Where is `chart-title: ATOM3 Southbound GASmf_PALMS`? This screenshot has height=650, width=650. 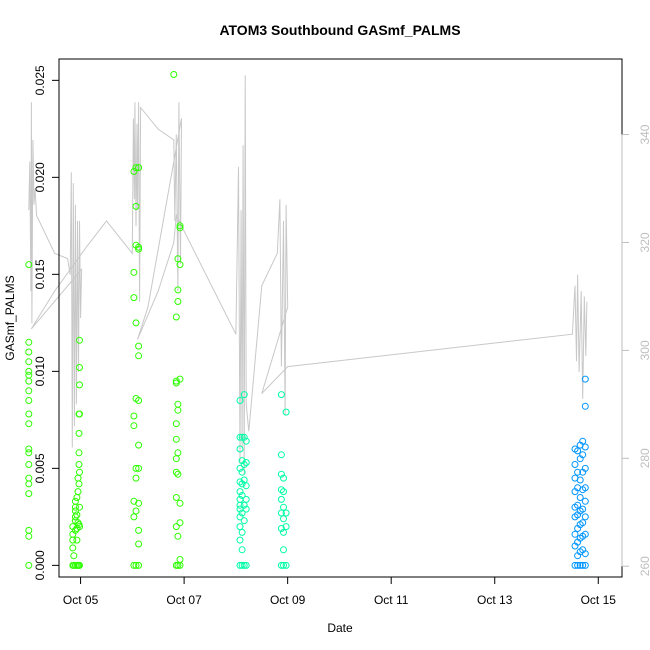 chart-title: ATOM3 Southbound GASmf_PALMS is located at coordinates (339, 30).